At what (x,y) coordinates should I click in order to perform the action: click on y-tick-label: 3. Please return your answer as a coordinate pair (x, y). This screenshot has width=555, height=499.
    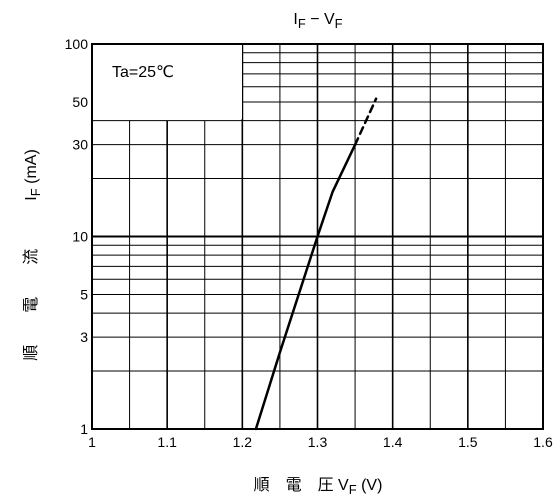
    Looking at the image, I should click on (84, 337).